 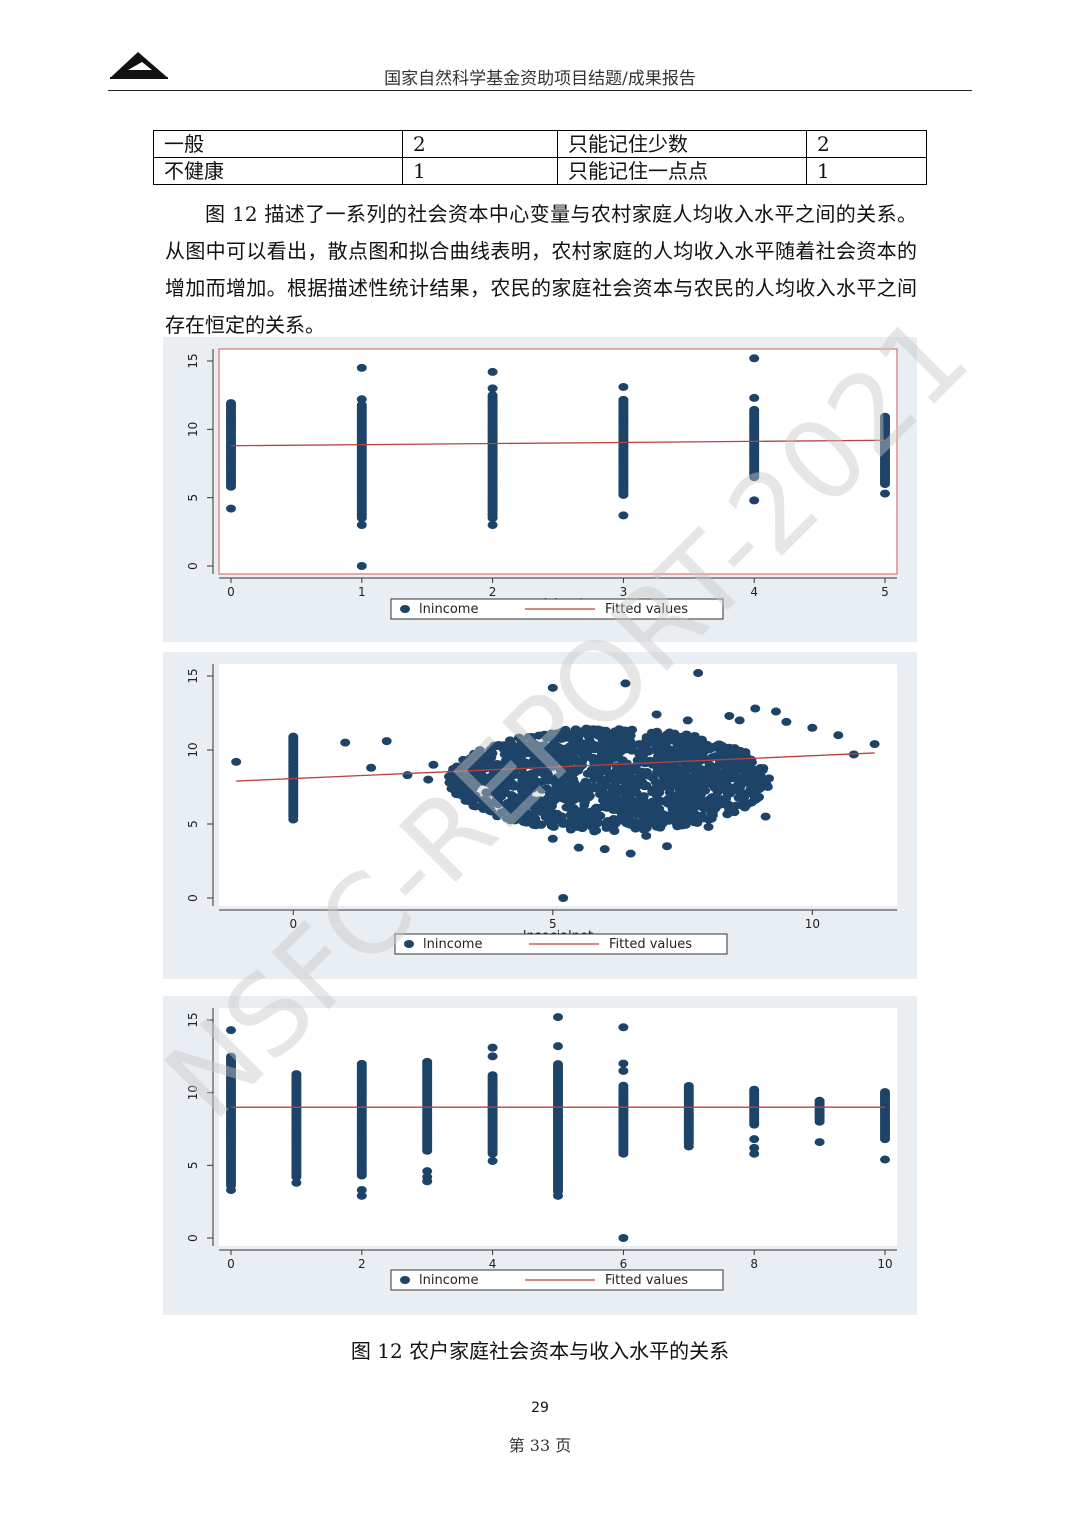 I want to click on figure-trust: 0510150246810trustlnincomeFitted values, so click(x=540, y=1155).